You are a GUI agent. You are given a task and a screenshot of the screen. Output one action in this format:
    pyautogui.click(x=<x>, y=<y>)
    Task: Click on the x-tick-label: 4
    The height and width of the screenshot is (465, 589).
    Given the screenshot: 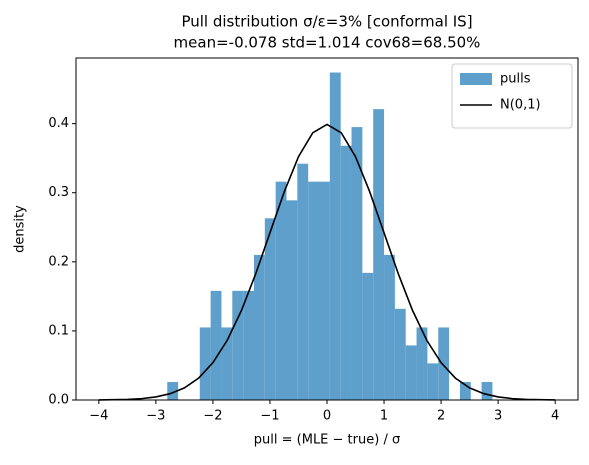 What is the action you would take?
    pyautogui.click(x=555, y=416)
    